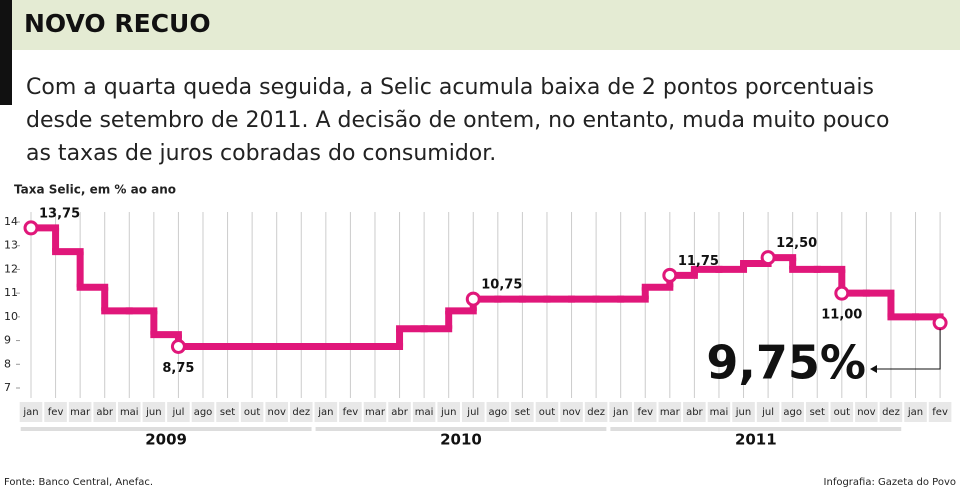 The height and width of the screenshot is (496, 960). What do you see at coordinates (78, 482) in the screenshot?
I see `source: Fonte: Banco Central, Anefac.` at bounding box center [78, 482].